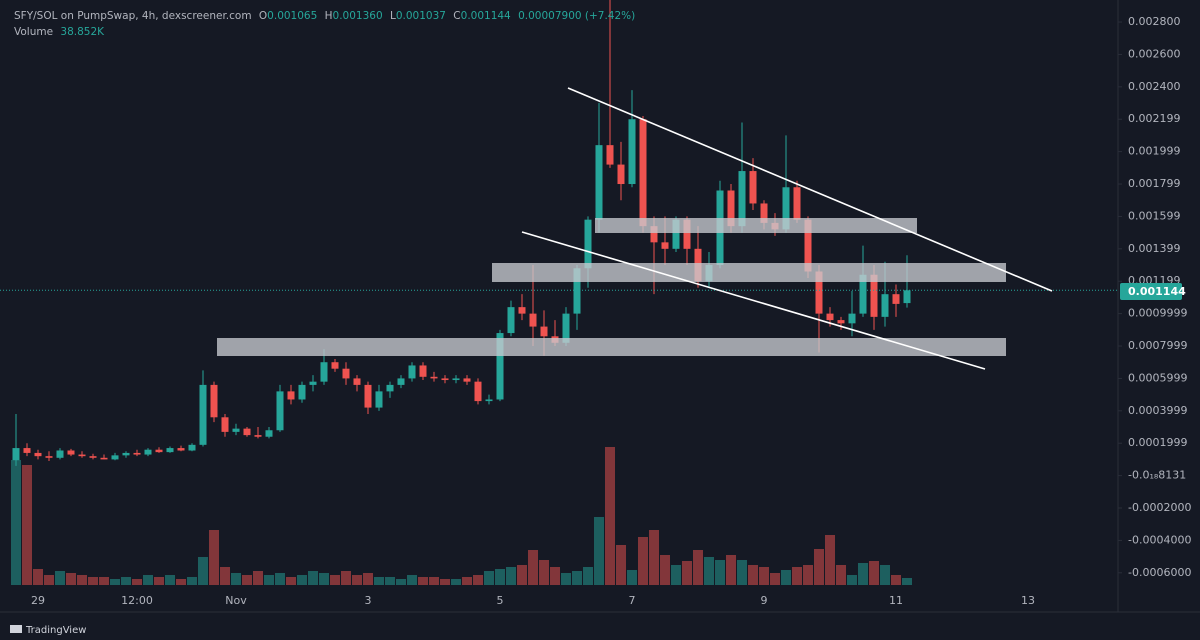  Describe the element at coordinates (486, 16) in the screenshot. I see `ohlc-value: 0.001144` at that location.